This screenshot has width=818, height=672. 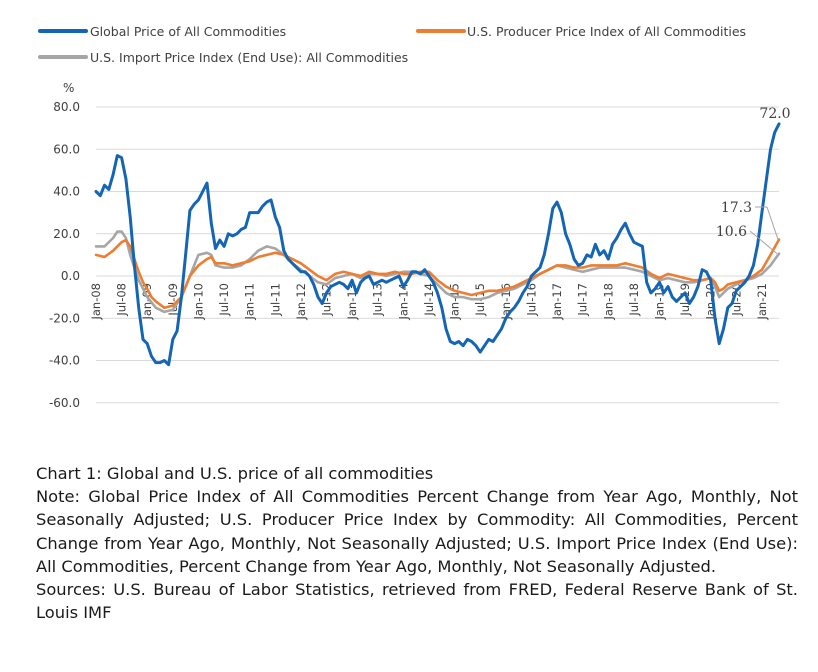 What do you see at coordinates (250, 302) in the screenshot?
I see `x-tick-label: Jan-11` at bounding box center [250, 302].